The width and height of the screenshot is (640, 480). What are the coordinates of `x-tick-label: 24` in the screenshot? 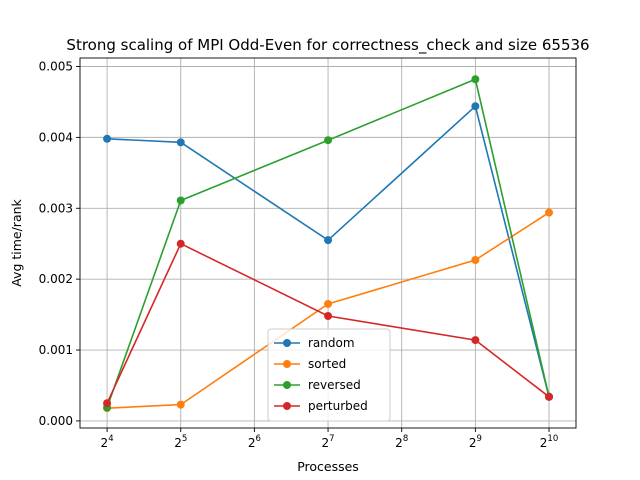 It's located at (107, 442).